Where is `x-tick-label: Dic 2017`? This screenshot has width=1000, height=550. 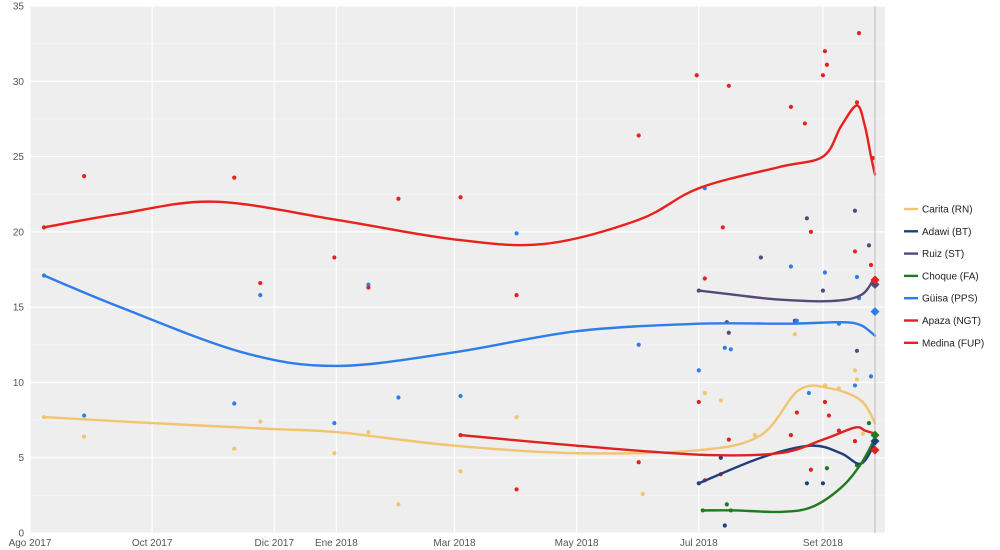
x-tick-label: Dic 2017 is located at coordinates (275, 543).